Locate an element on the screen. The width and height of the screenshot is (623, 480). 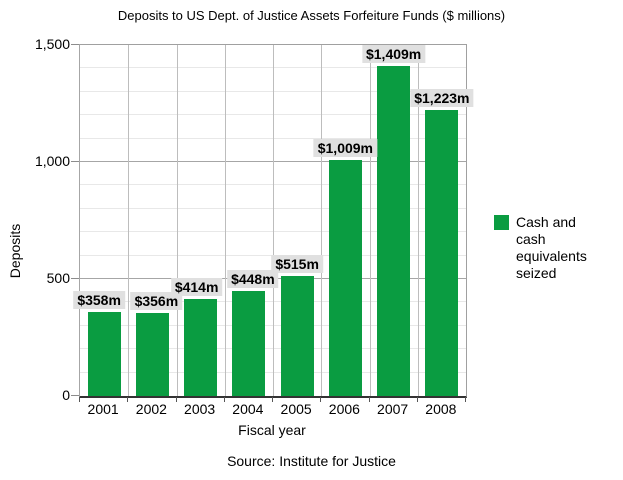
x-axis-title: Fiscal year is located at coordinates (272, 430).